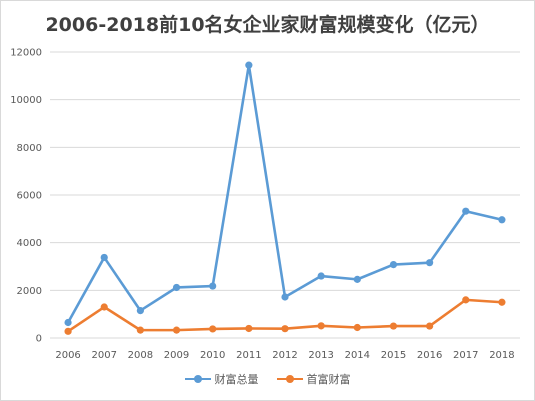 This screenshot has height=401, width=535. I want to click on y-axis: 0 2000 4000 6000 8000 10000 12000, so click(26, 196).